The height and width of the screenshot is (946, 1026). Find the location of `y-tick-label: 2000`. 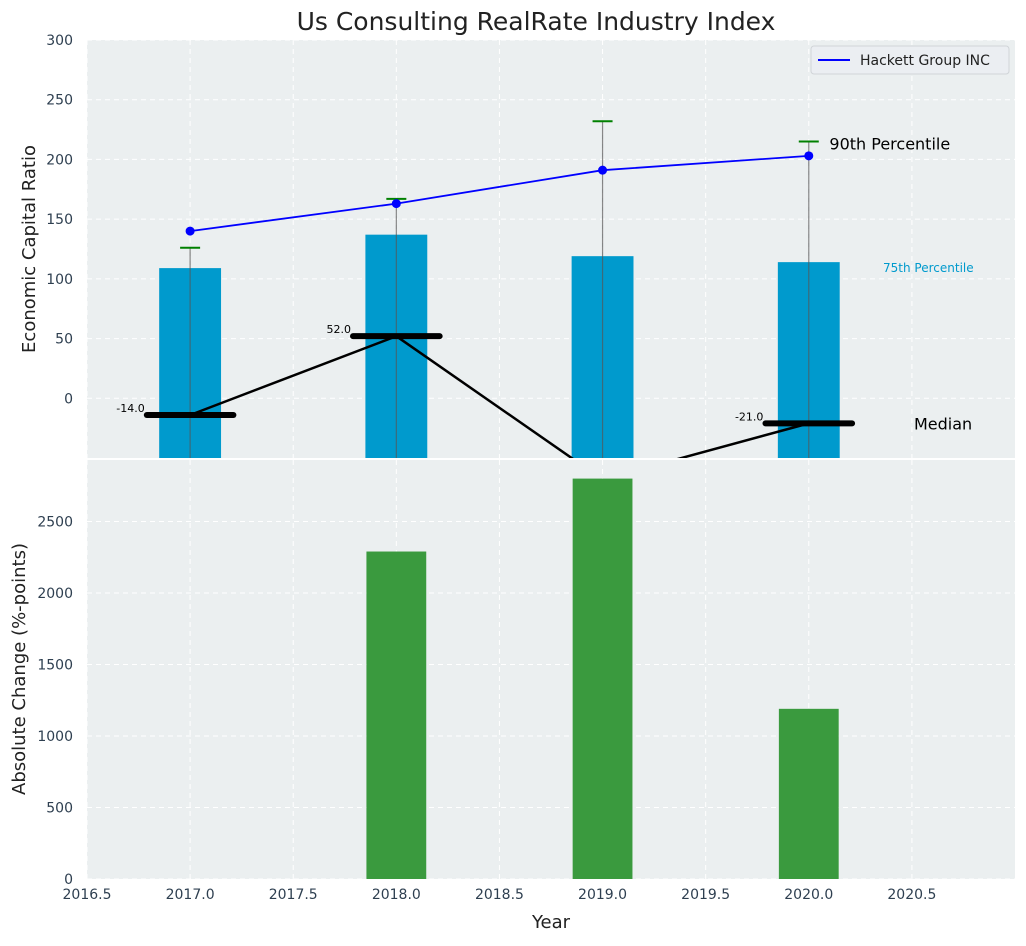

y-tick-label: 2000 is located at coordinates (55, 594).